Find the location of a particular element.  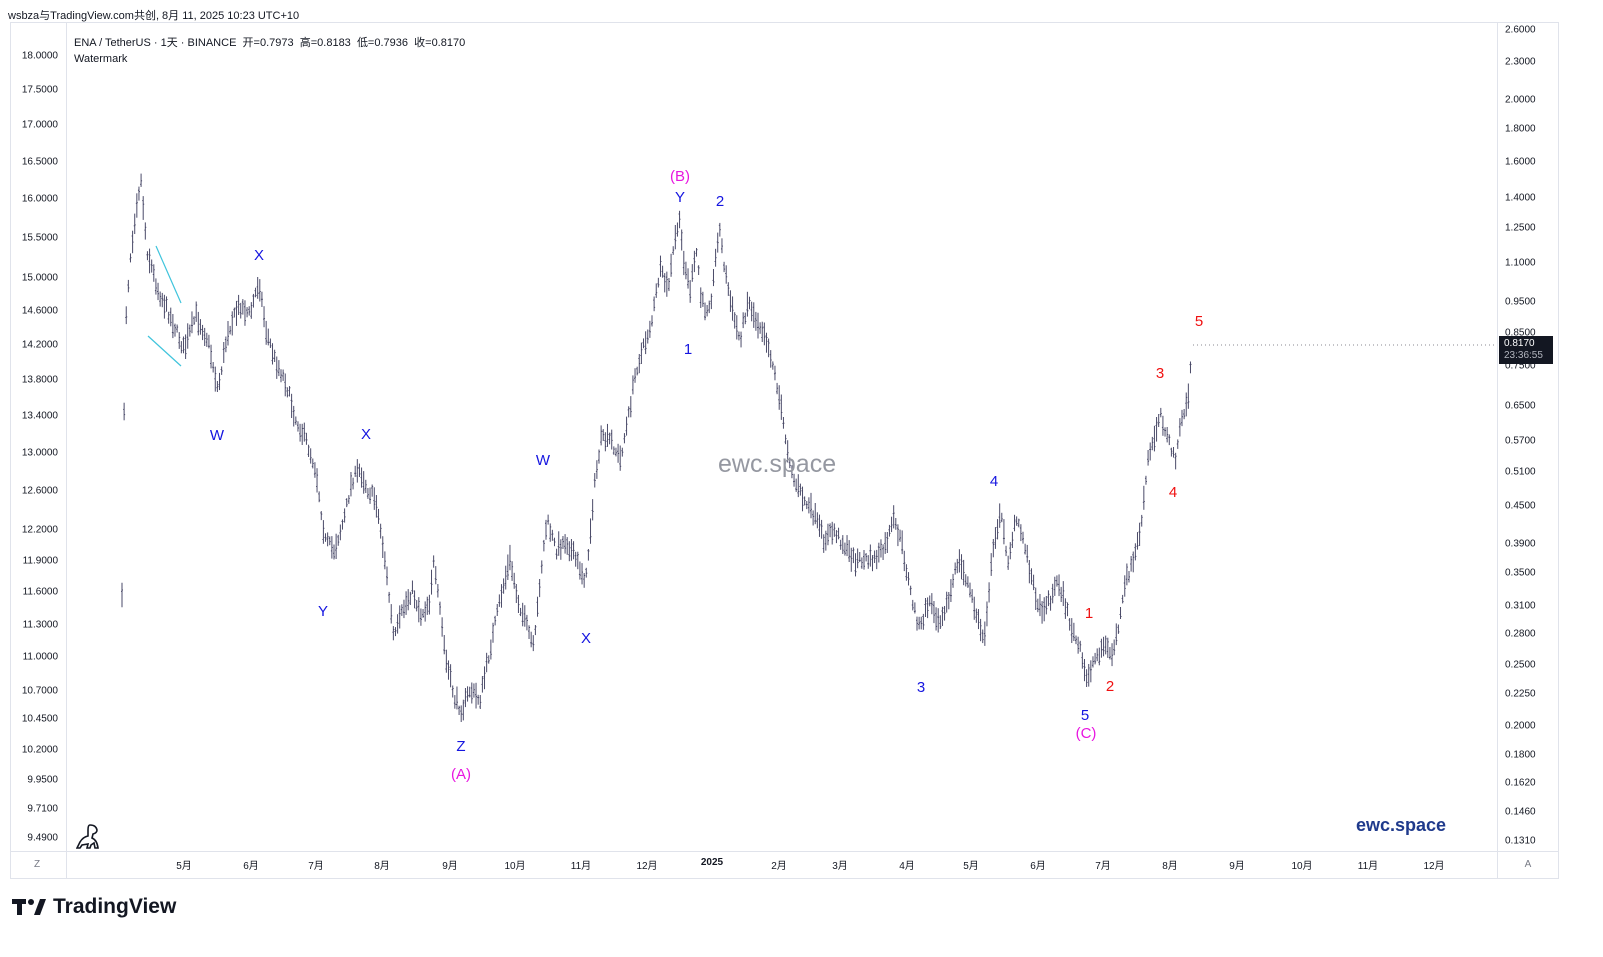

wave-label: (B) is located at coordinates (680, 176).